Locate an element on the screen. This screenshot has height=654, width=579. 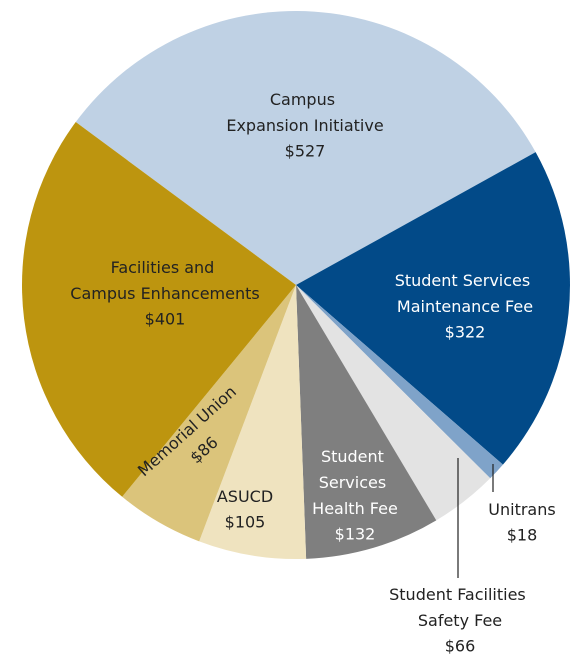
category-label: Student Services Health Fee is located at coordinates (355, 482).